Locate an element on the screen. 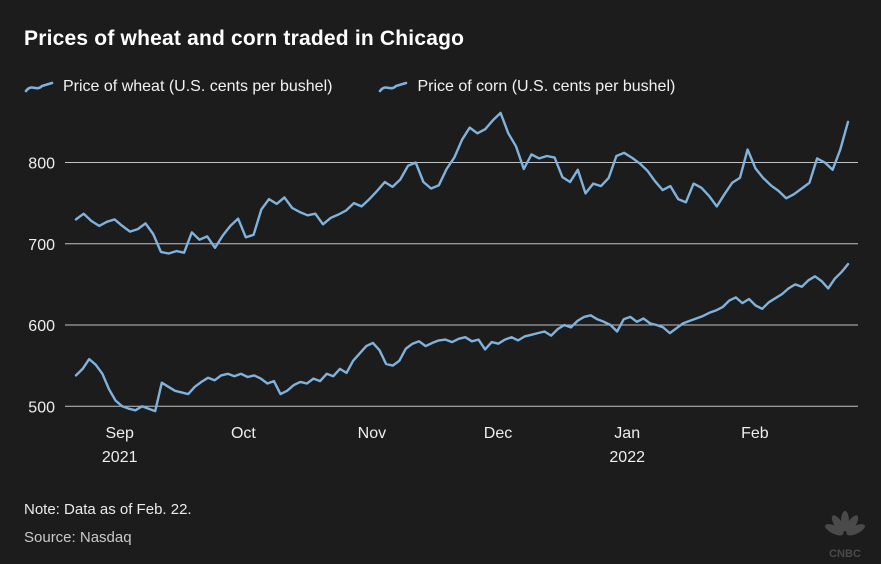  ytick-600: 600 is located at coordinates (41, 326).